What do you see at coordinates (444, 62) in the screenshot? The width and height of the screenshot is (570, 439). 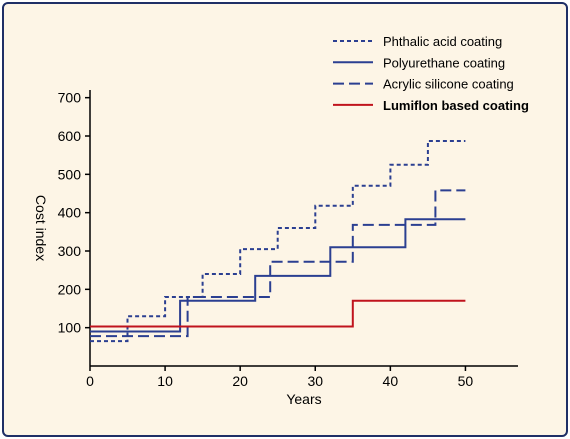 I see `legend-label: Polyurethane coating` at bounding box center [444, 62].